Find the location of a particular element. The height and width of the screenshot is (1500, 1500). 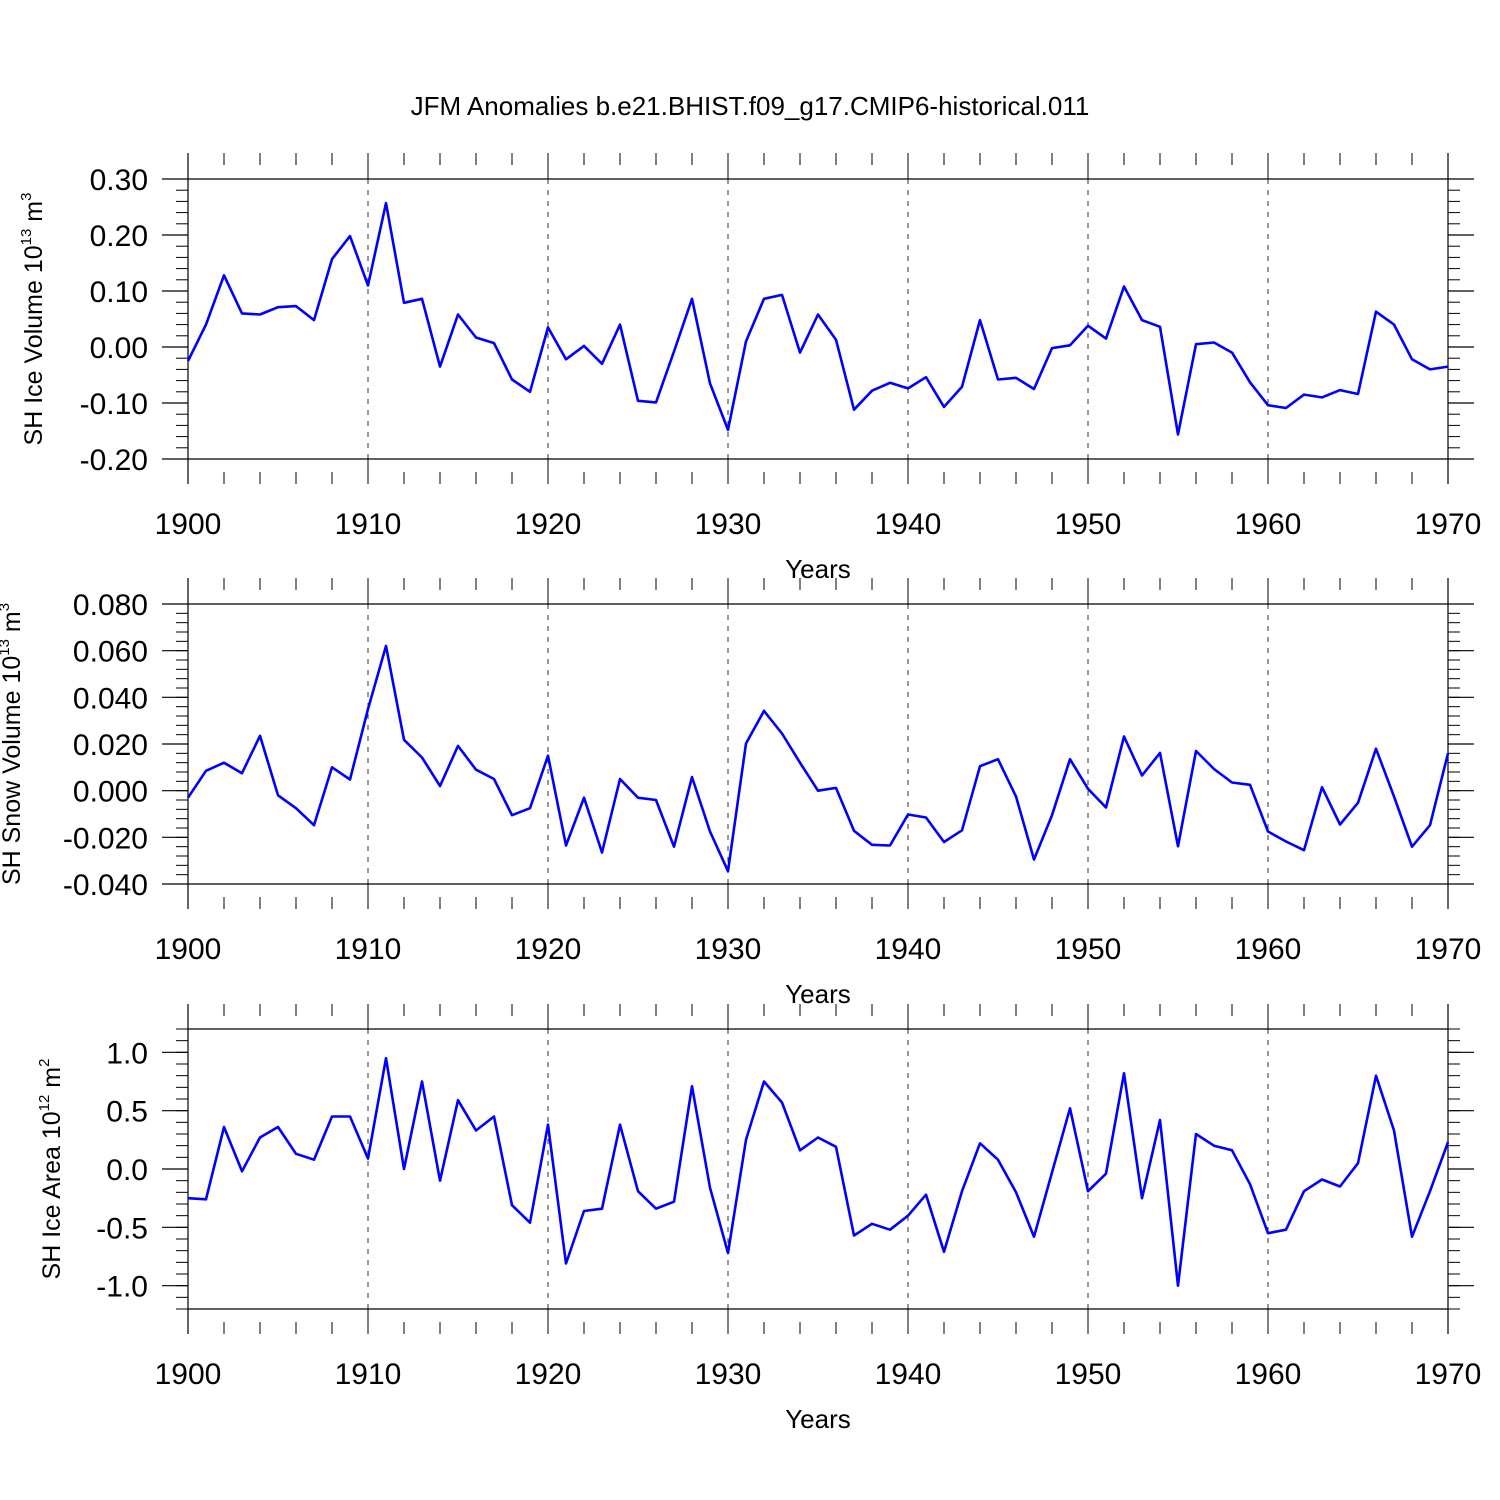

y-tick-label: 0.000 is located at coordinates (110, 792).